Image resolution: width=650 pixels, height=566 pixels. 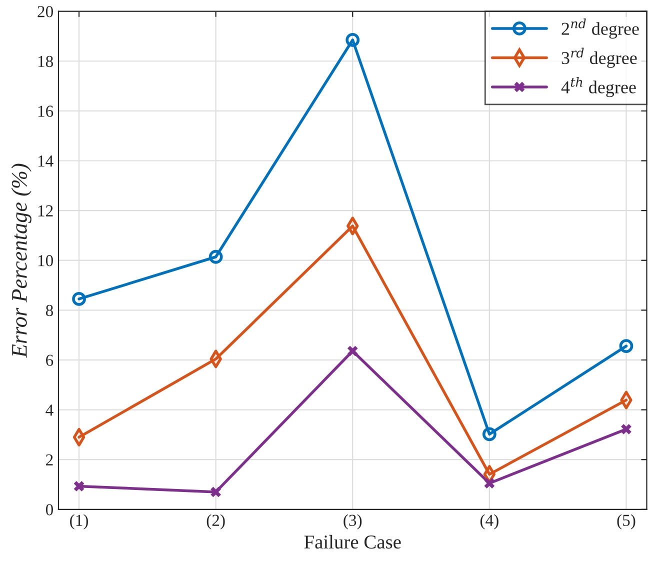 What do you see at coordinates (21, 261) in the screenshot?
I see `y-axis-title: Error Percentage (%)` at bounding box center [21, 261].